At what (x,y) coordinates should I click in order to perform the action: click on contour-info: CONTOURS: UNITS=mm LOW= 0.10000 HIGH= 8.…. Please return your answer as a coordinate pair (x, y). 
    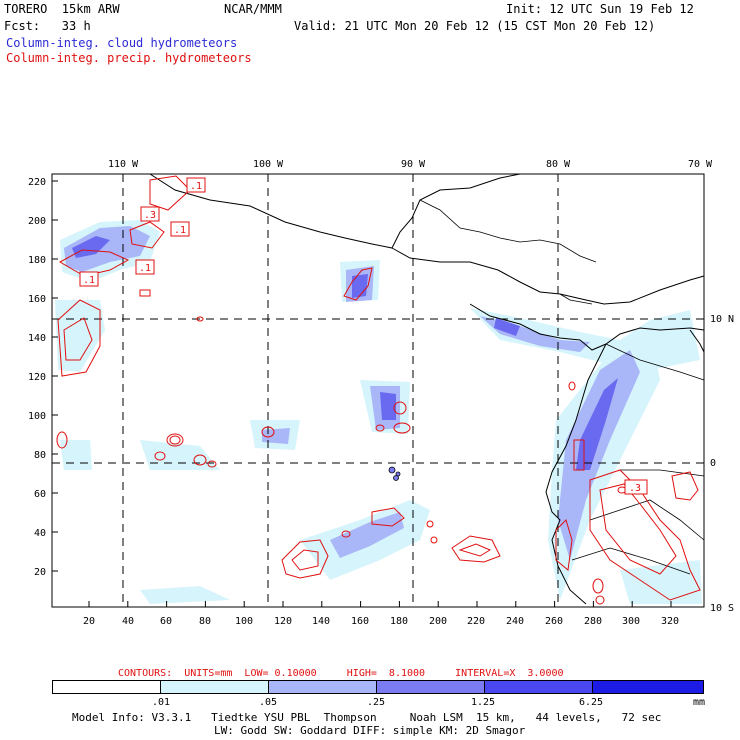
    Looking at the image, I should click on (341, 673).